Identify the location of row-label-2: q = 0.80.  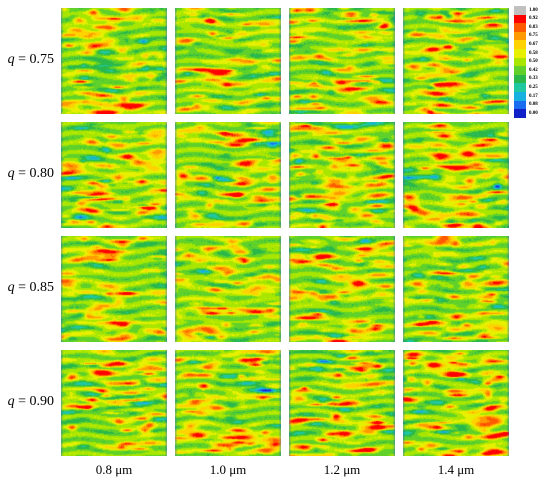
(28, 174).